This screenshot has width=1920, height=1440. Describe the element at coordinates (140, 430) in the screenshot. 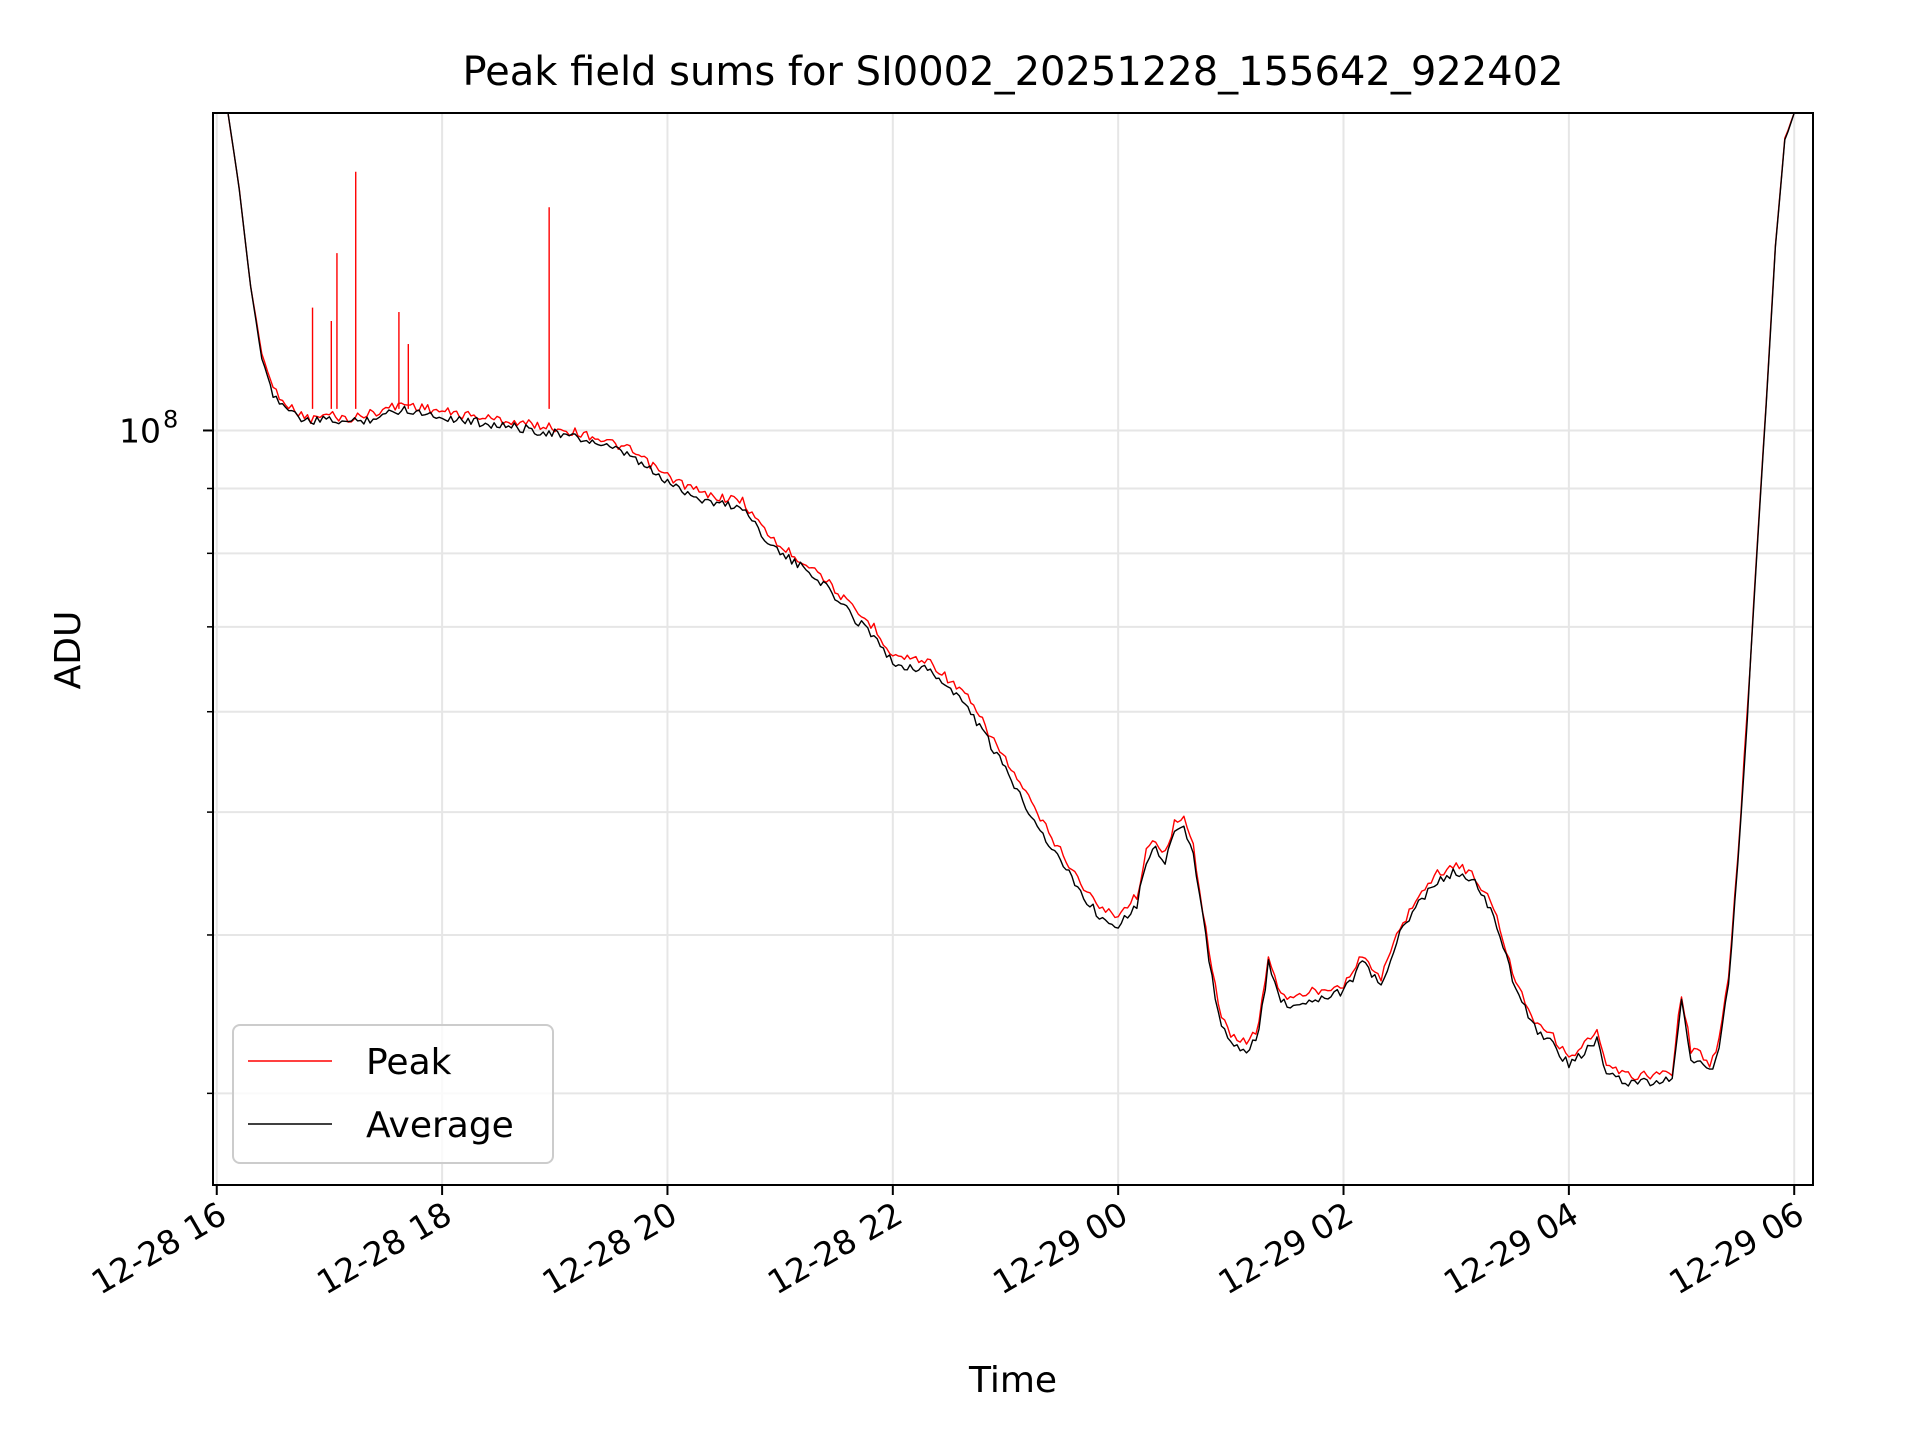

I see `y-tick-label: 10` at that location.